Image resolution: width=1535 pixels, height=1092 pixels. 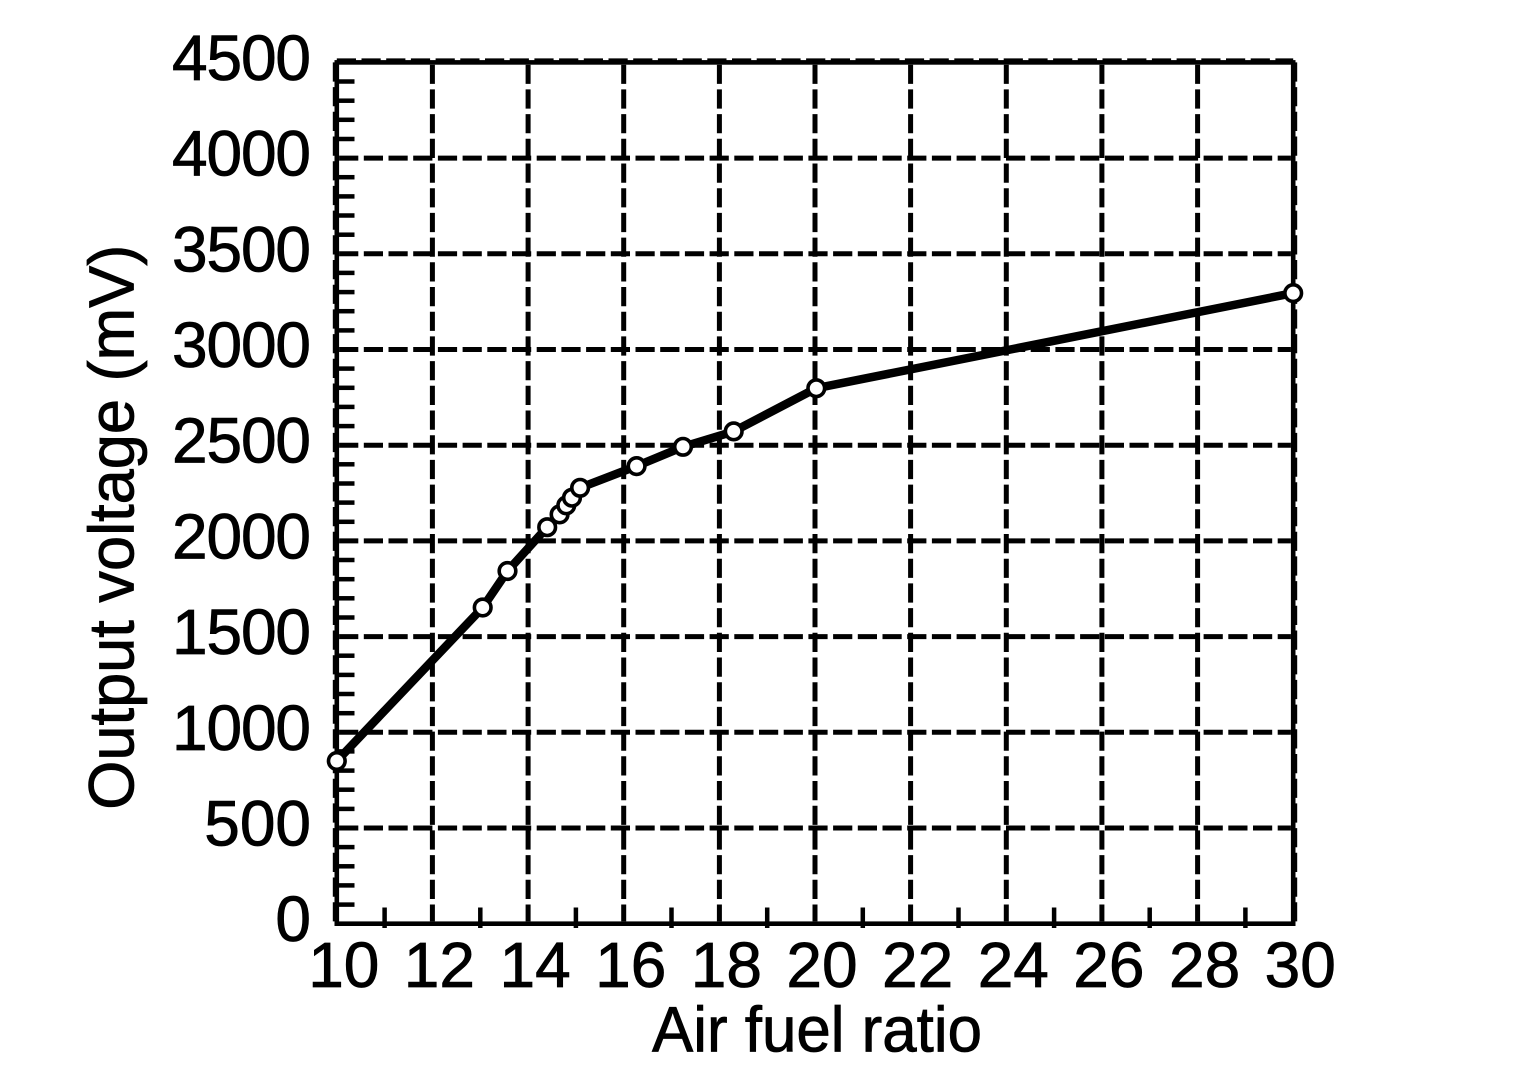 What do you see at coordinates (726, 965) in the screenshot?
I see `svg-text: 18` at bounding box center [726, 965].